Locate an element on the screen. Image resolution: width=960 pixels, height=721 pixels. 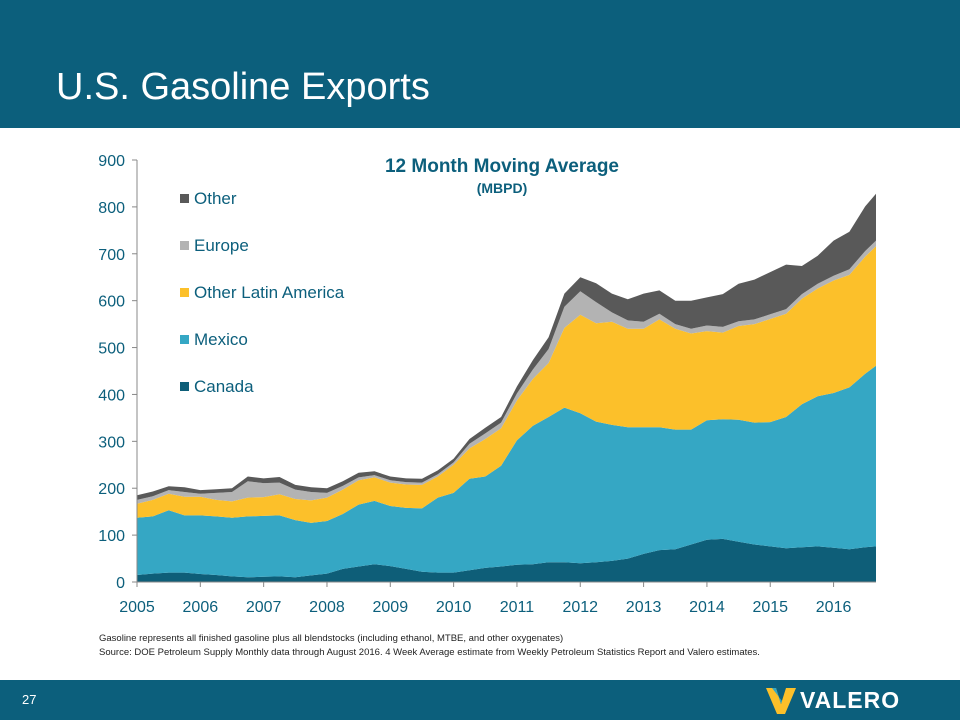
x-tick-label: 2016 is located at coordinates (834, 607).